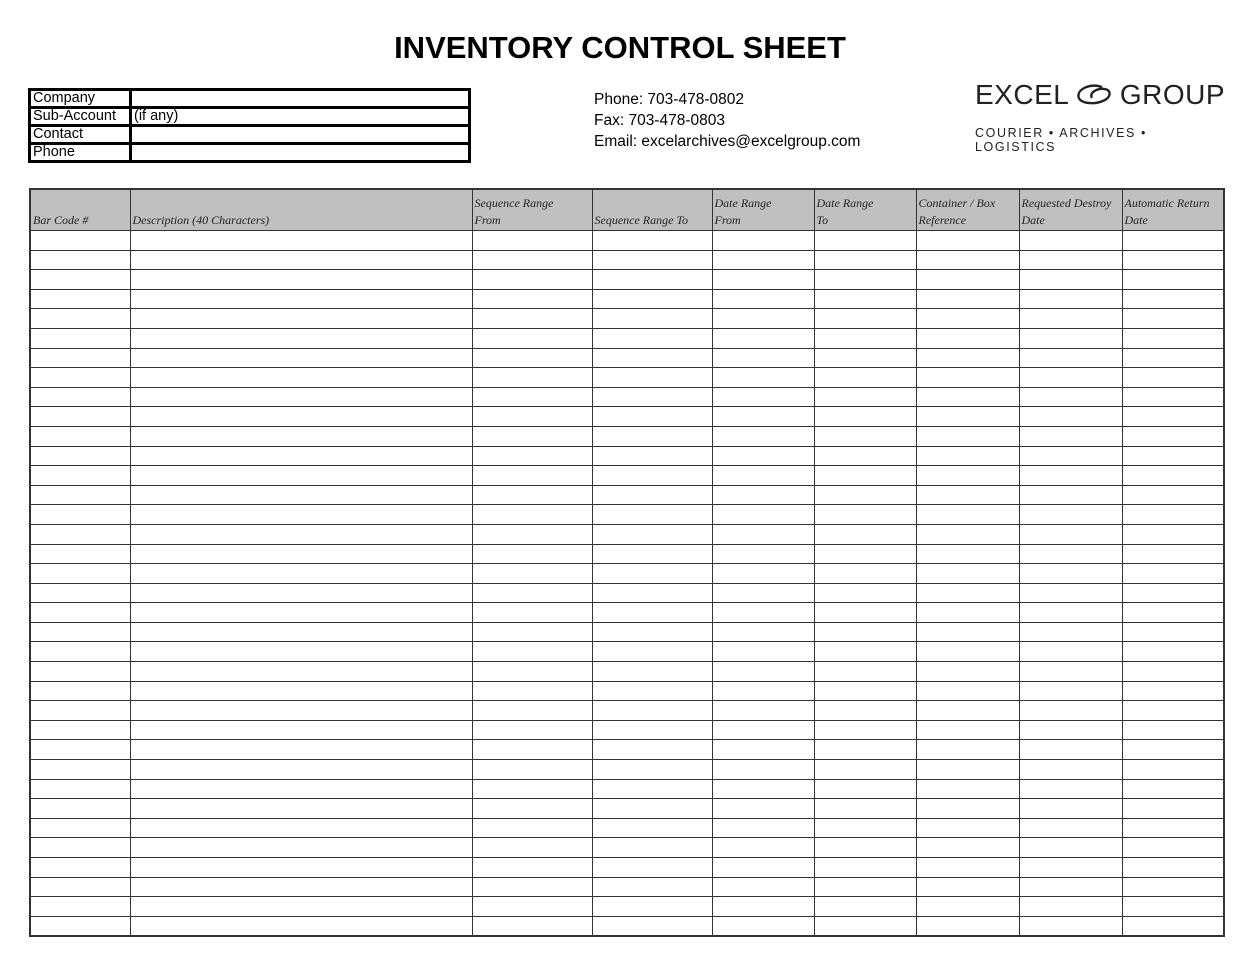  I want to click on info-value-field: (if any), so click(300, 116).